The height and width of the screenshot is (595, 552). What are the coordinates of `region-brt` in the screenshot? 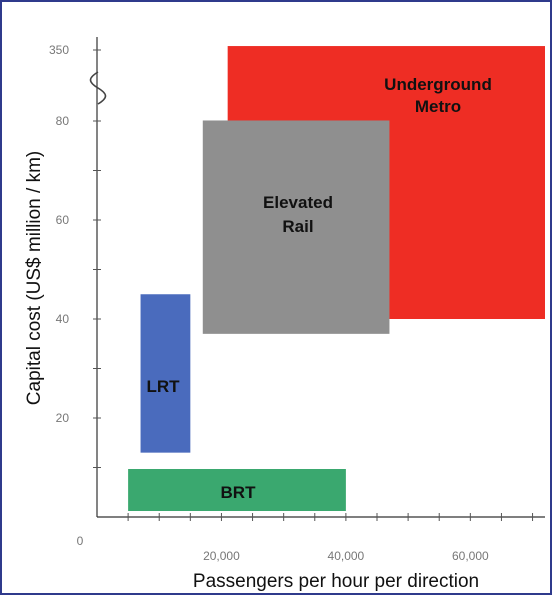 It's located at (237, 490).